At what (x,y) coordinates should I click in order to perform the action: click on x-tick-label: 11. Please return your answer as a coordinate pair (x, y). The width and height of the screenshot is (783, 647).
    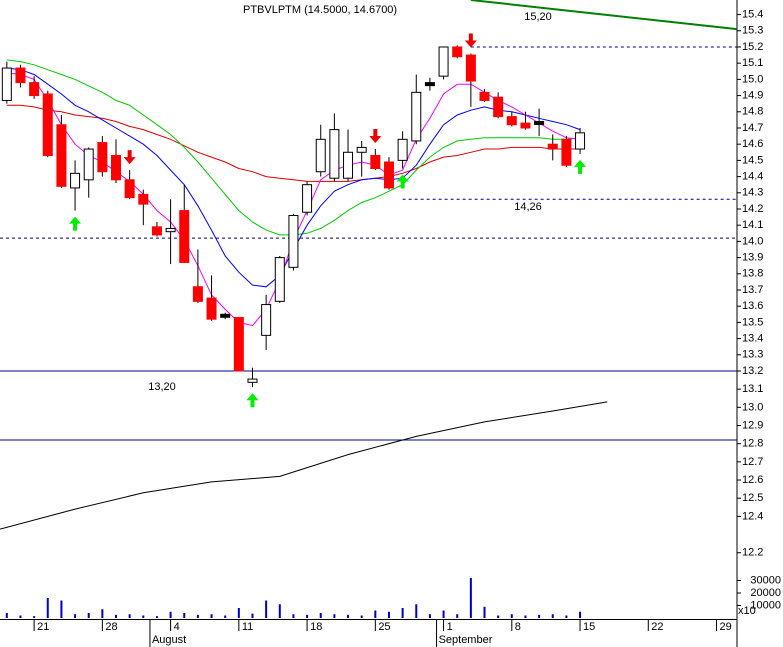
    Looking at the image, I should click on (247, 627).